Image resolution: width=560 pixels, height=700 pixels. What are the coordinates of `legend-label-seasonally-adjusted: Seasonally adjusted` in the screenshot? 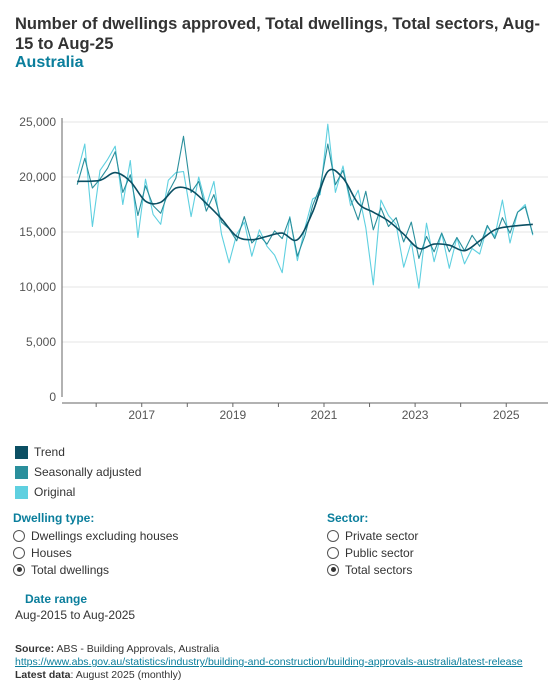 It's located at (88, 472).